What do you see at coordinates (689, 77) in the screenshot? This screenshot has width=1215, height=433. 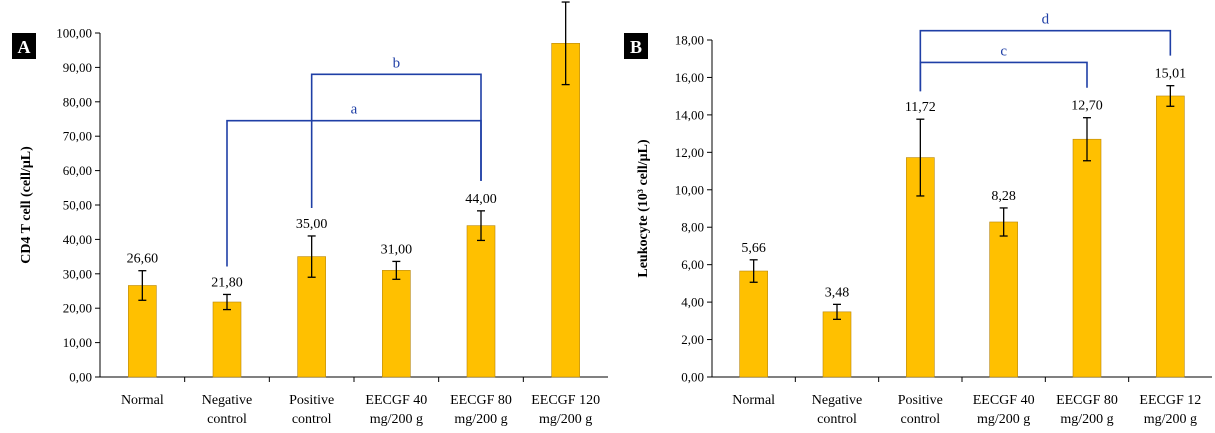 I see `y-tick-label: 16,00` at bounding box center [689, 77].